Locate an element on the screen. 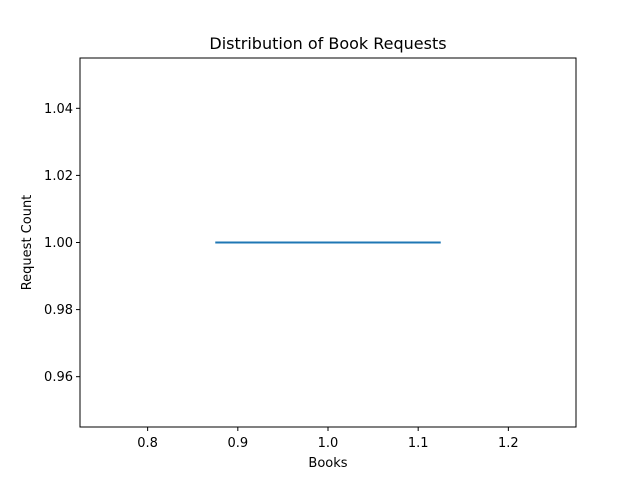 This screenshot has width=640, height=480. y-tick-label: 0.96 is located at coordinates (58, 377).